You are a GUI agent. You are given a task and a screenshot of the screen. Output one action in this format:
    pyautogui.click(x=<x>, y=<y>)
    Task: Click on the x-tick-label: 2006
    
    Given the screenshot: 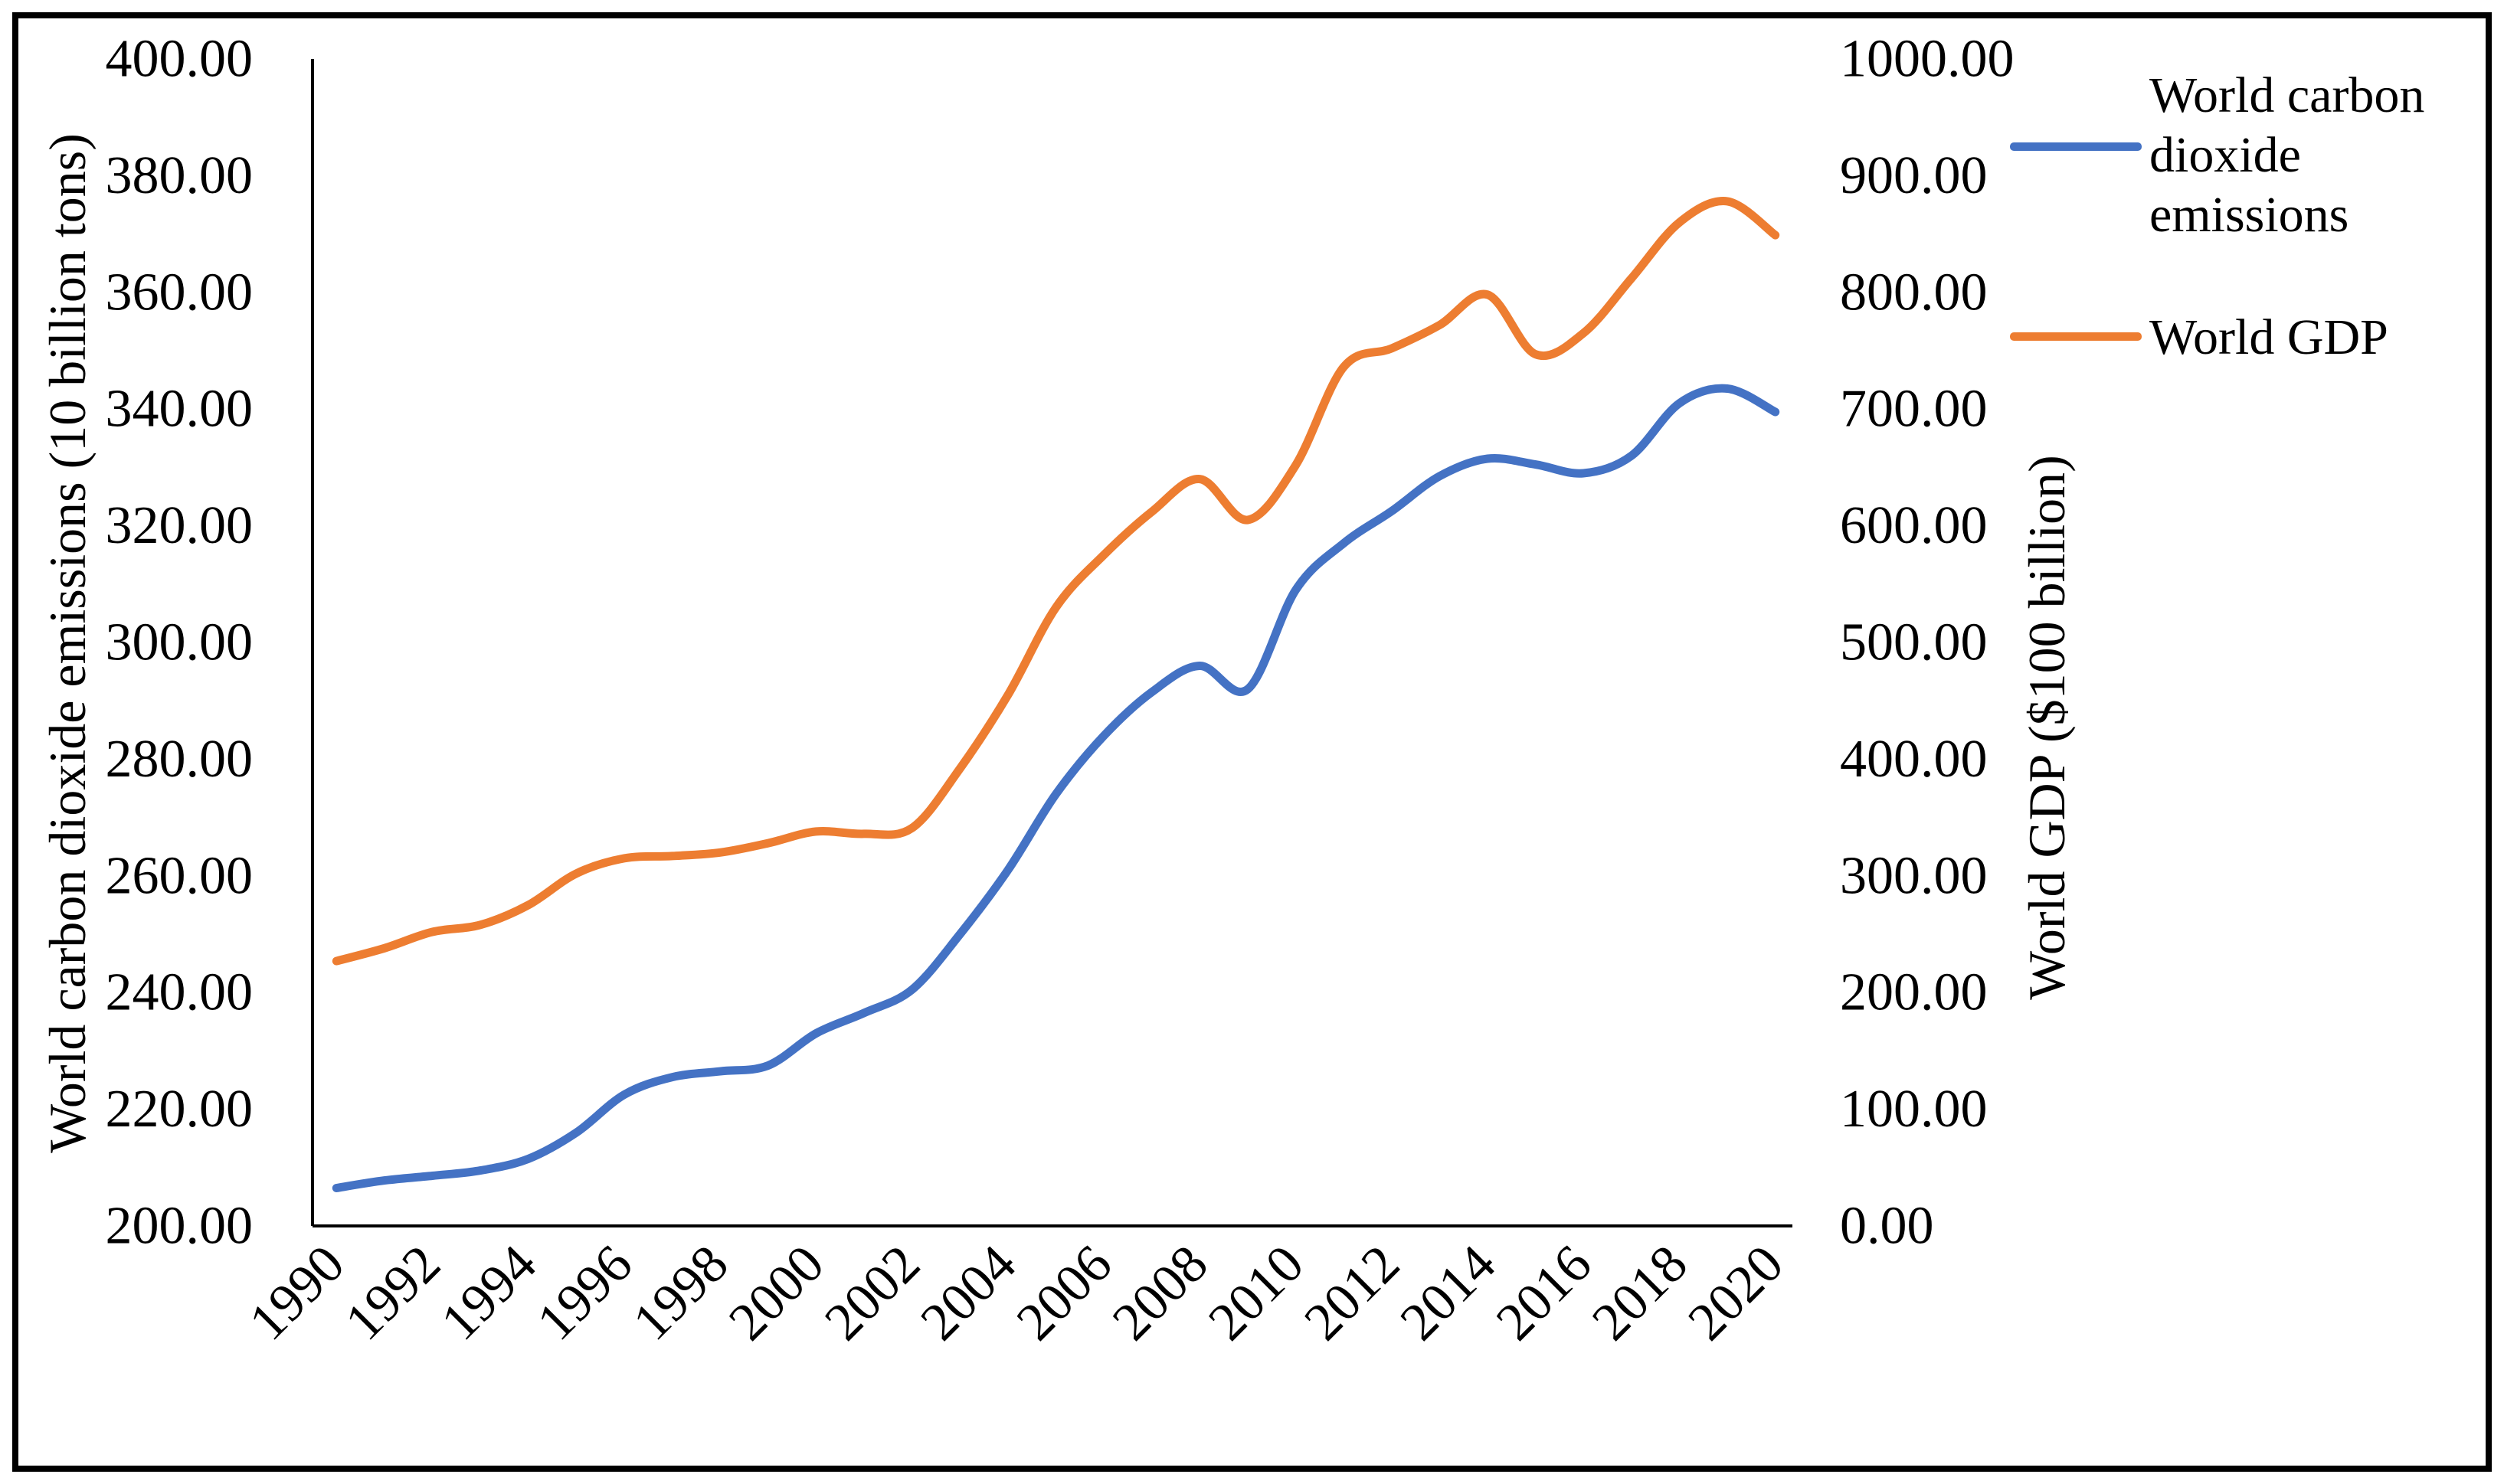 What is the action you would take?
    pyautogui.click(x=1064, y=1293)
    